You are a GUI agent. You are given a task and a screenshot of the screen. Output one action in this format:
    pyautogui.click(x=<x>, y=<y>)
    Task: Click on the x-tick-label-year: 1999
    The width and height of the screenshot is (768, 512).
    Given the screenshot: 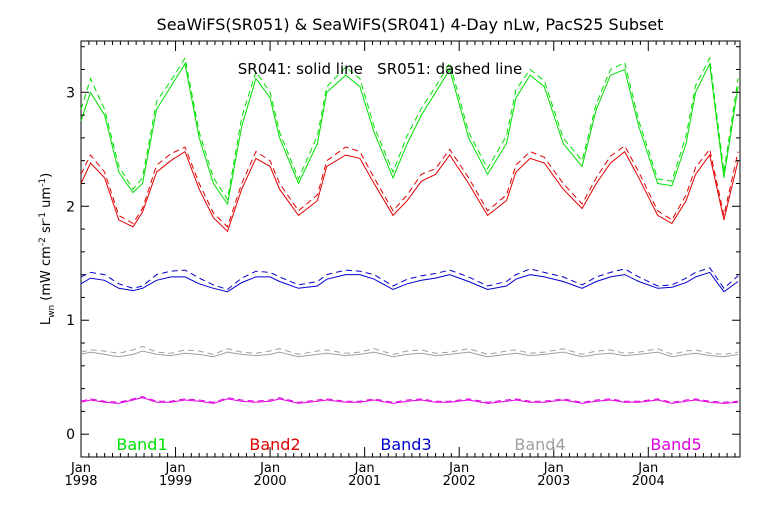 What is the action you would take?
    pyautogui.click(x=175, y=481)
    